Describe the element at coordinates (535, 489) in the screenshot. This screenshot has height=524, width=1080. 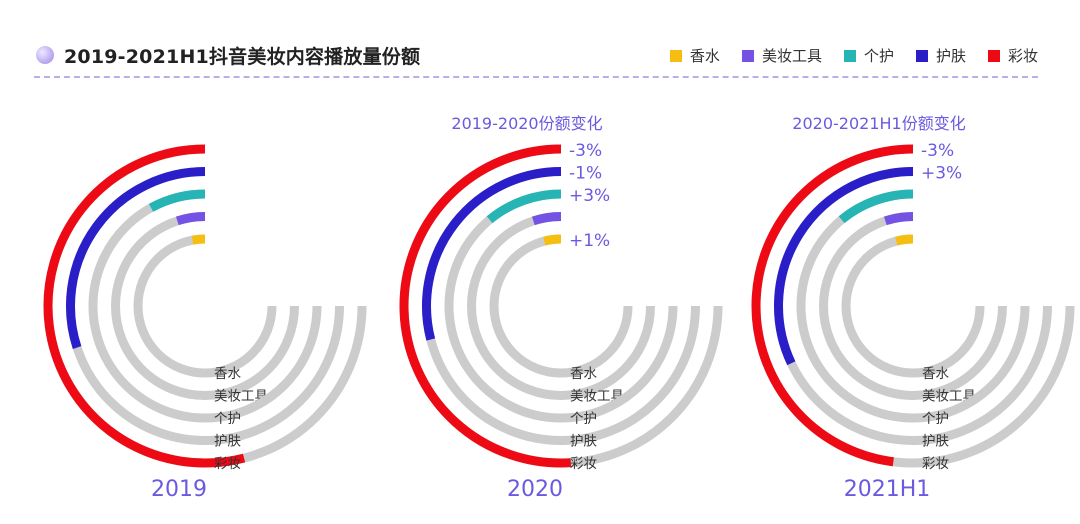
I see `chart-year-label: 2020` at that location.